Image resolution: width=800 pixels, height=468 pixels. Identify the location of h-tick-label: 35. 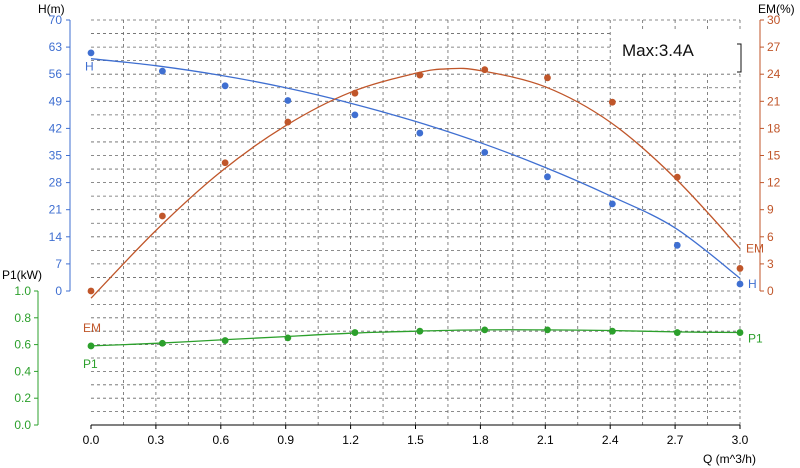
(56, 156).